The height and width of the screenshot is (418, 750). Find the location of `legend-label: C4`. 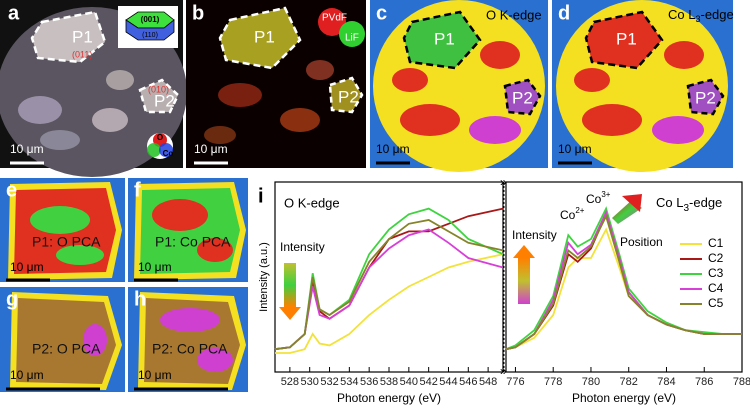

legend-label: C4 is located at coordinates (716, 288).